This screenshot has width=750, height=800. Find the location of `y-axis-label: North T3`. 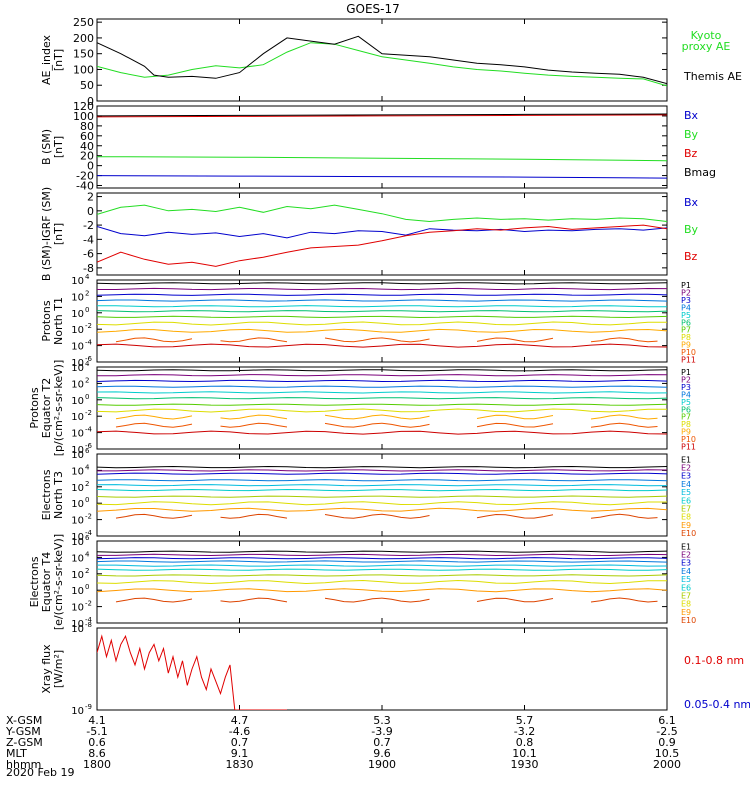

y-axis-label: North T3 is located at coordinates (58, 495).